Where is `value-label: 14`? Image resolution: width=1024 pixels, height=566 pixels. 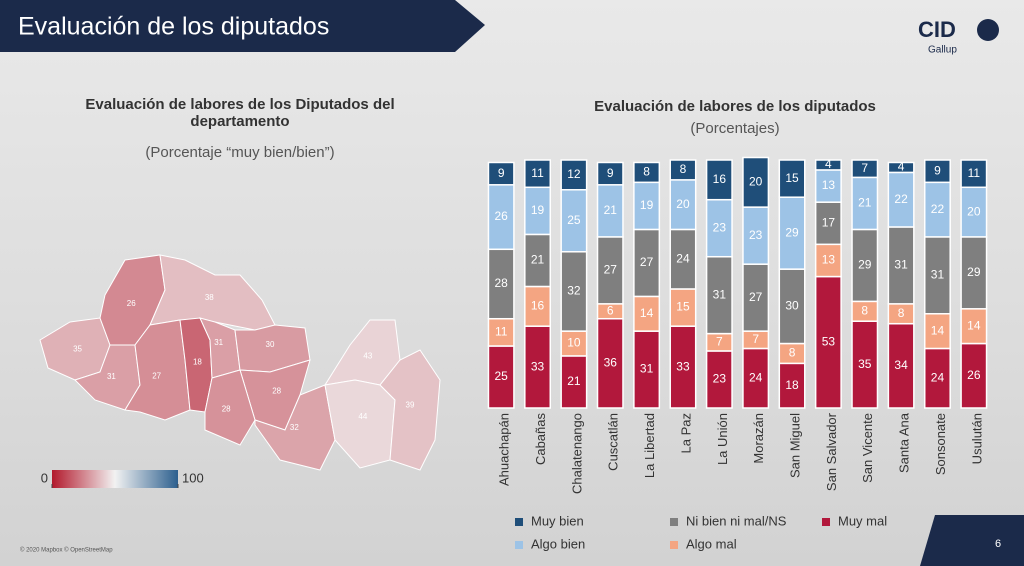 value-label: 14 is located at coordinates (938, 330).